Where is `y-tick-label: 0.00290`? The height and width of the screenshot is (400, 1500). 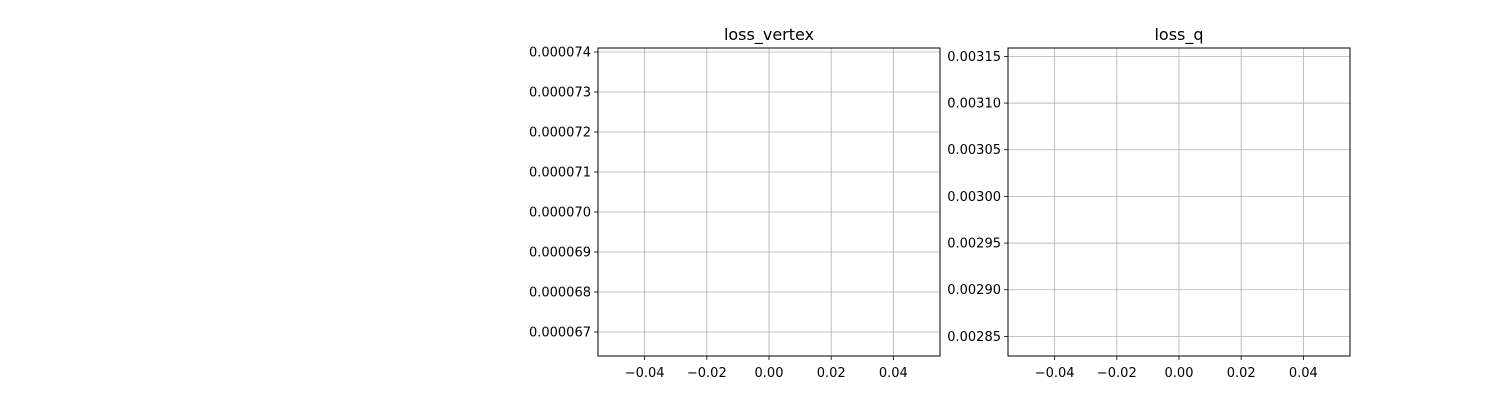
y-tick-label: 0.00290 is located at coordinates (974, 290).